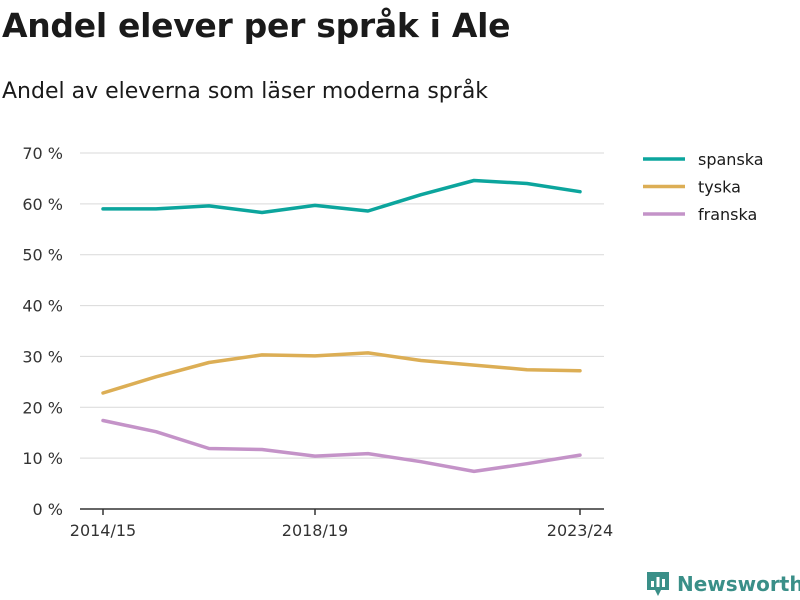 Image resolution: width=800 pixels, height=600 pixels. What do you see at coordinates (738, 584) in the screenshot?
I see `brand-name: Newsworthy` at bounding box center [738, 584].